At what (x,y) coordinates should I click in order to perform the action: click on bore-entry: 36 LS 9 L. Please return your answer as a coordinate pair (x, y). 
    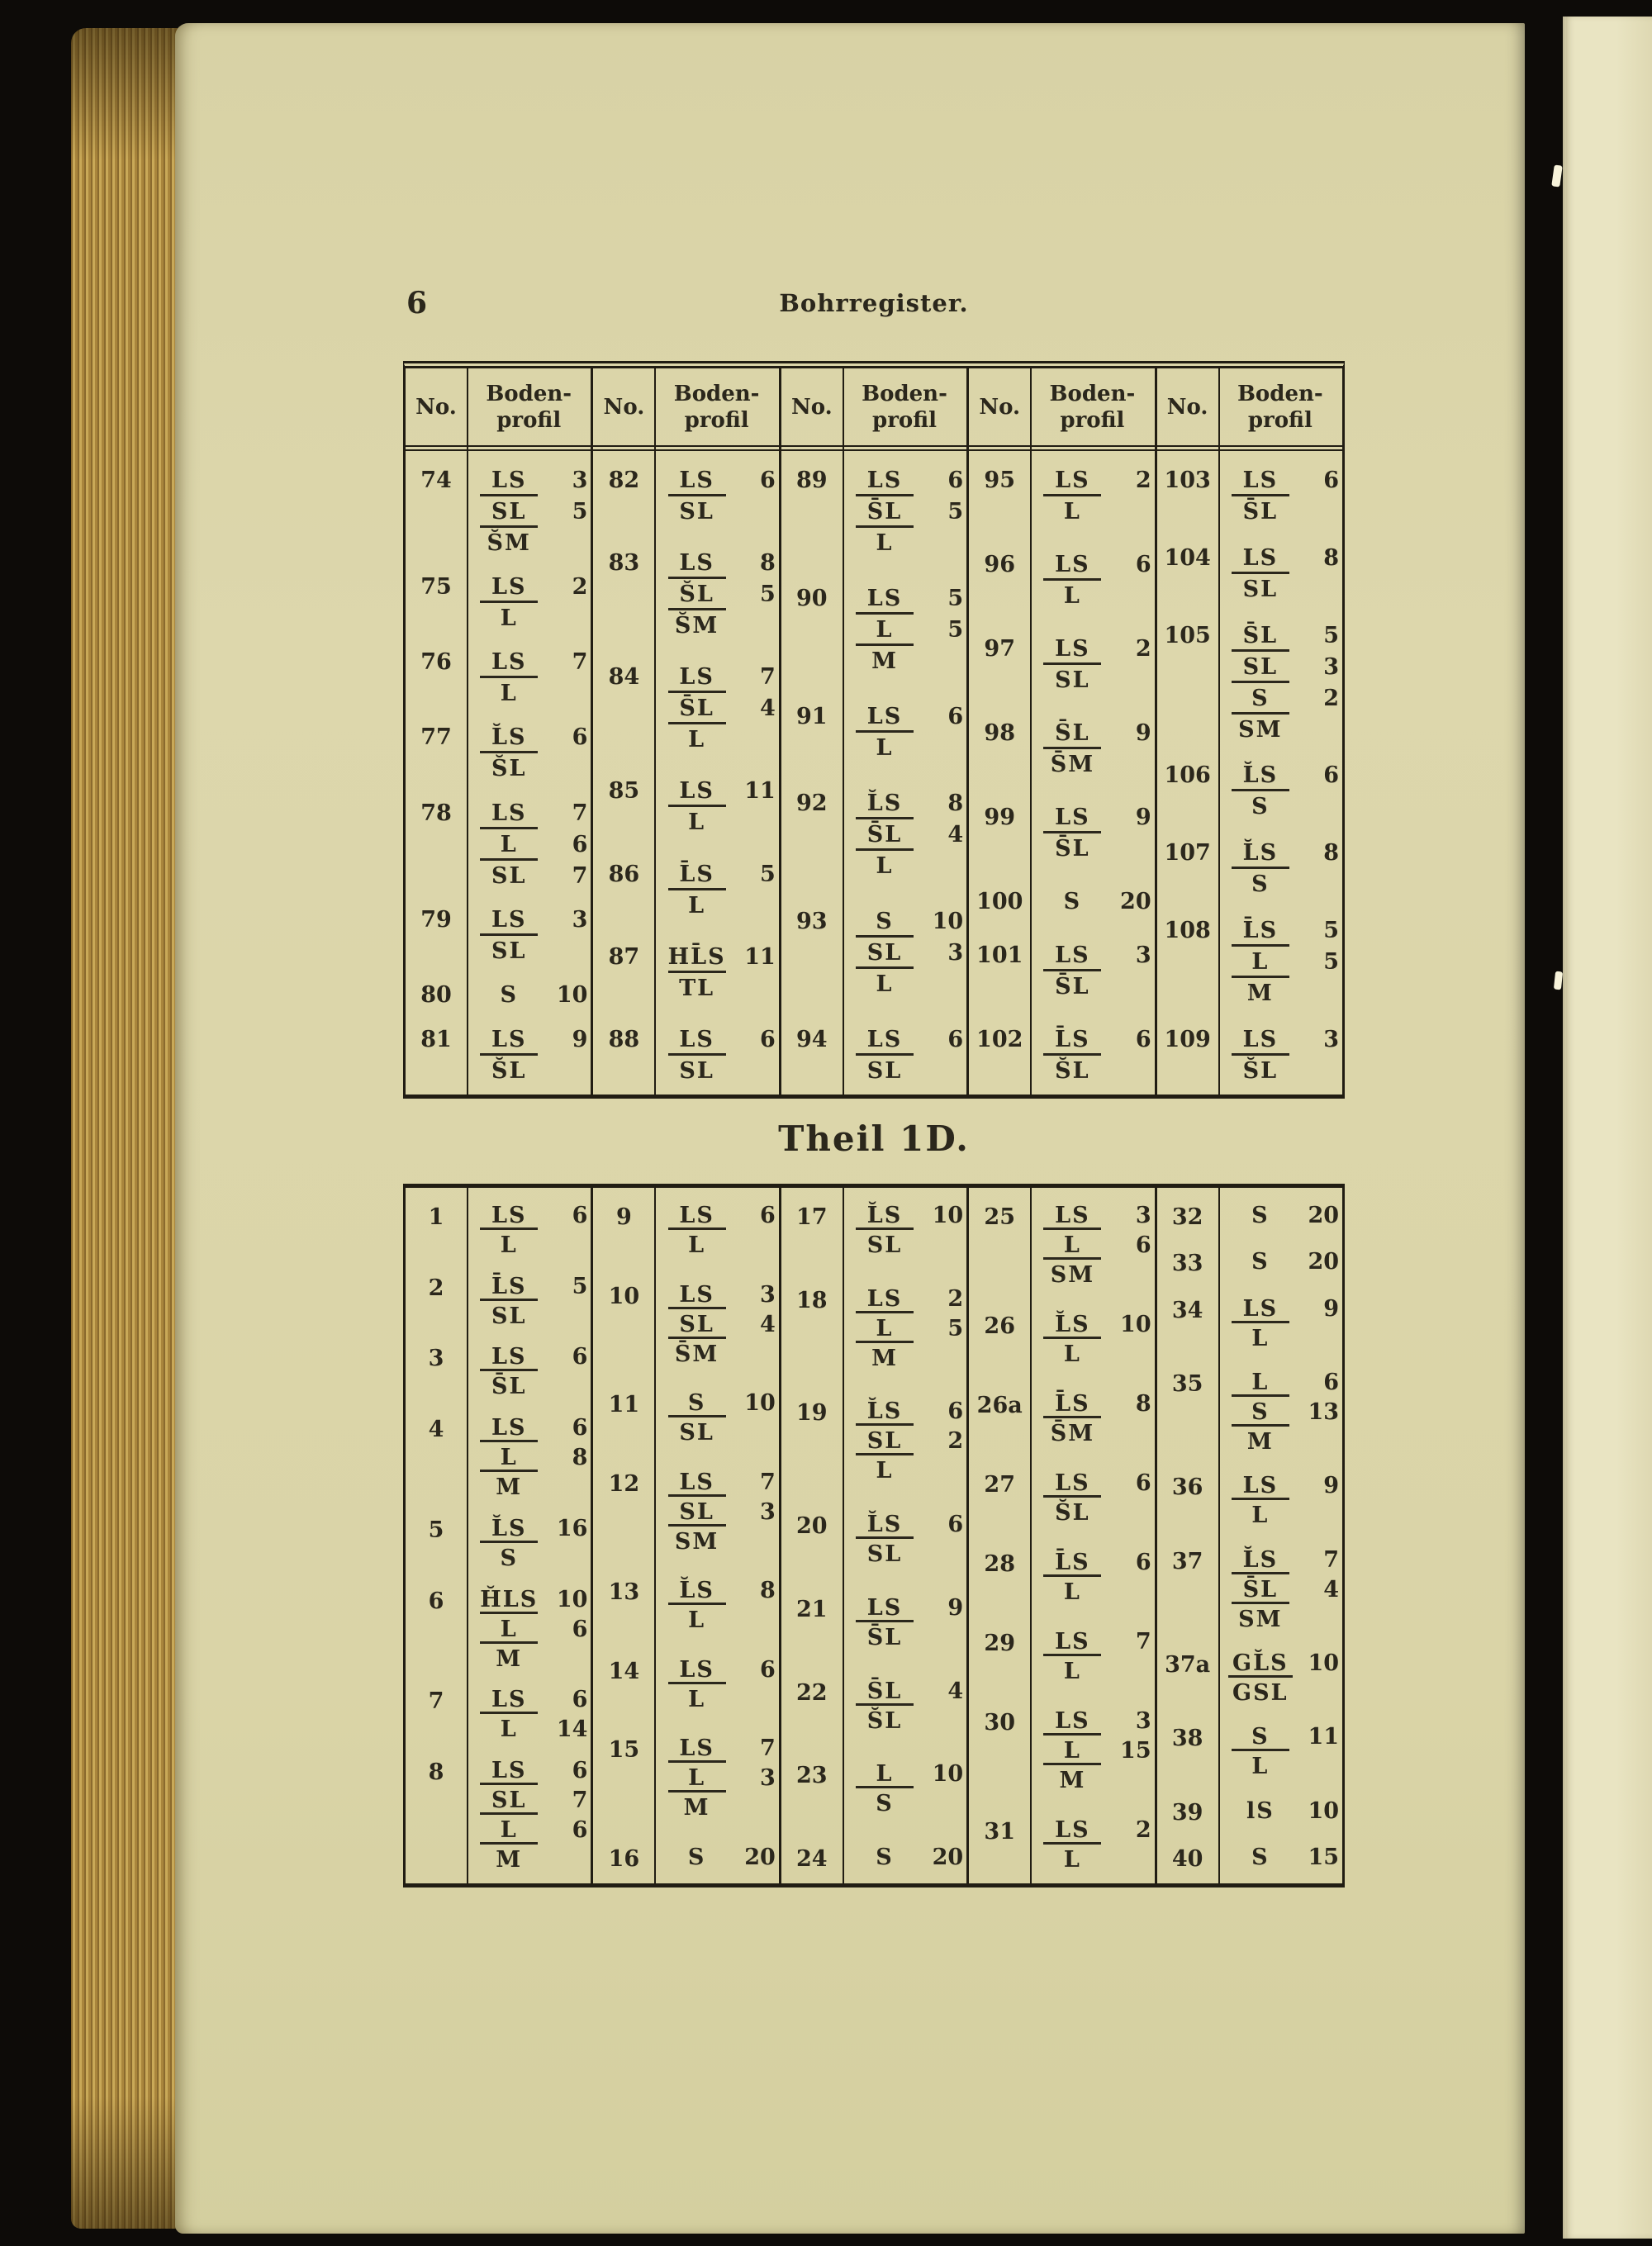
    Looking at the image, I should click on (1249, 1500).